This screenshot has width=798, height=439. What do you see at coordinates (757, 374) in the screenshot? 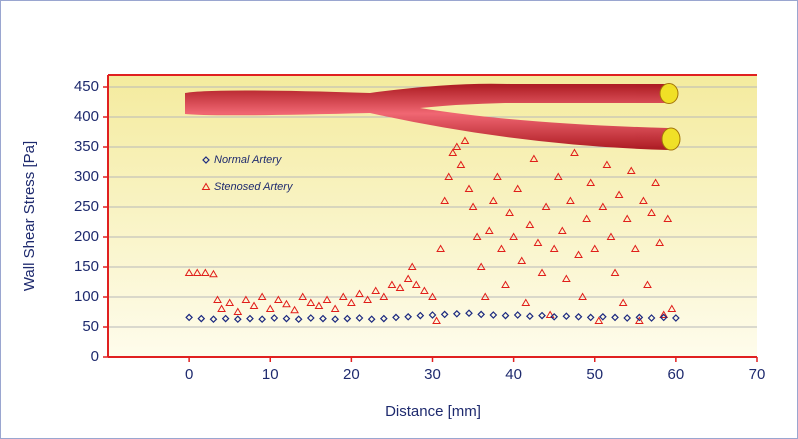
I see `x-tick-label: 70` at bounding box center [757, 374].